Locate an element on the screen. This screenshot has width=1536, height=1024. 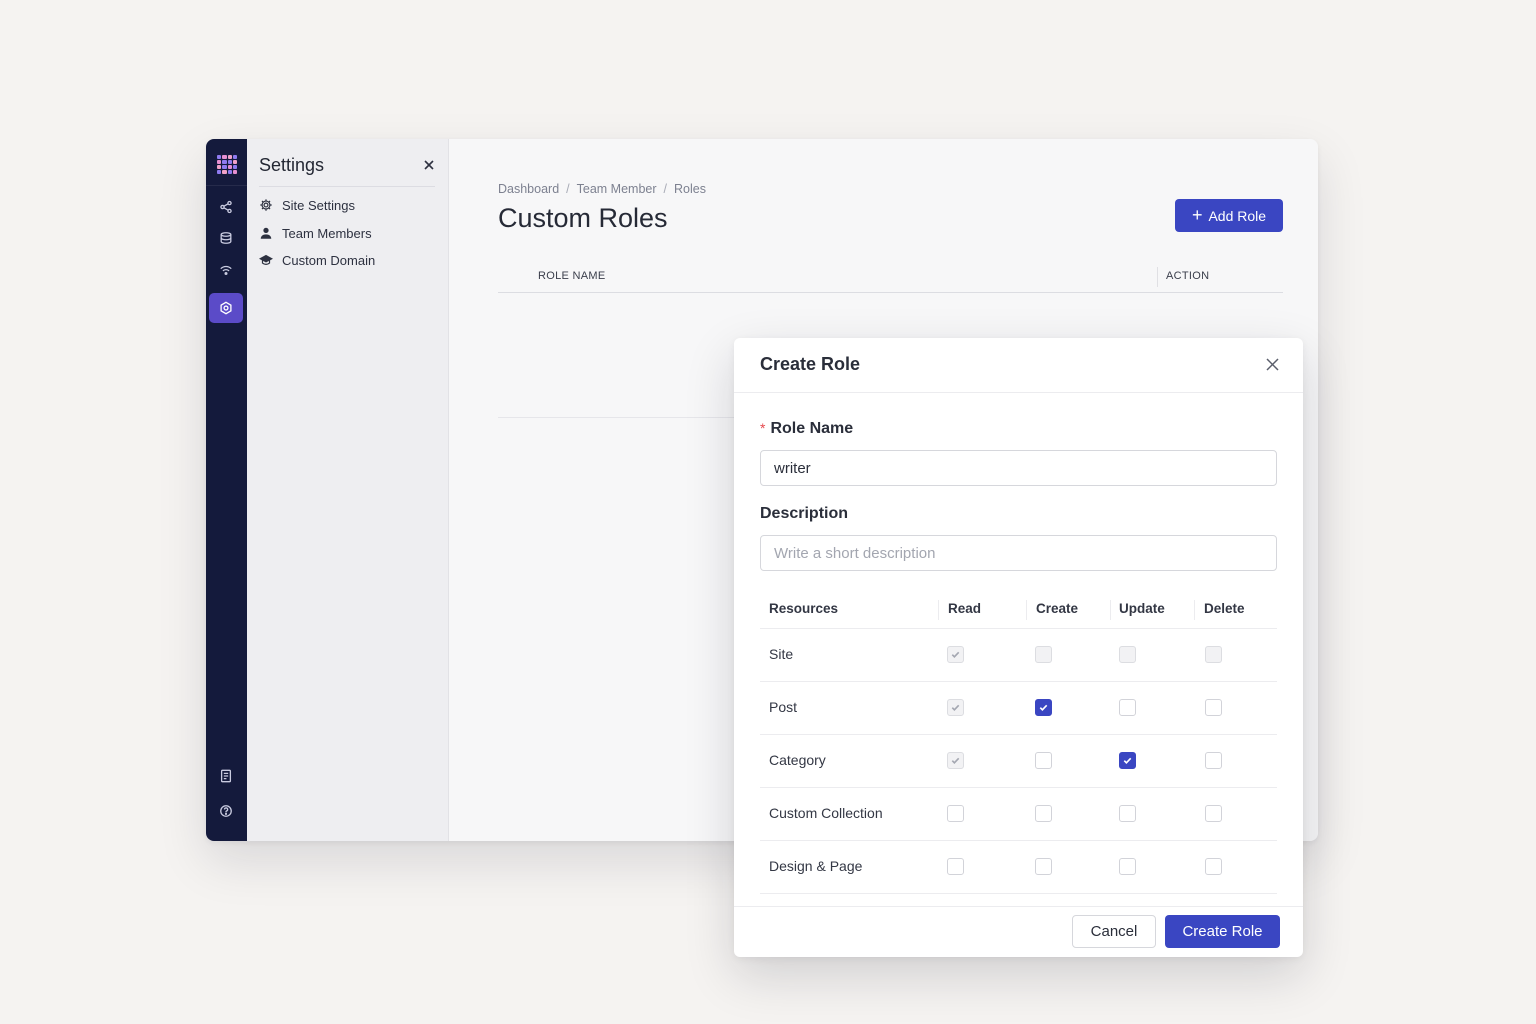
required-marker: * is located at coordinates (763, 428).